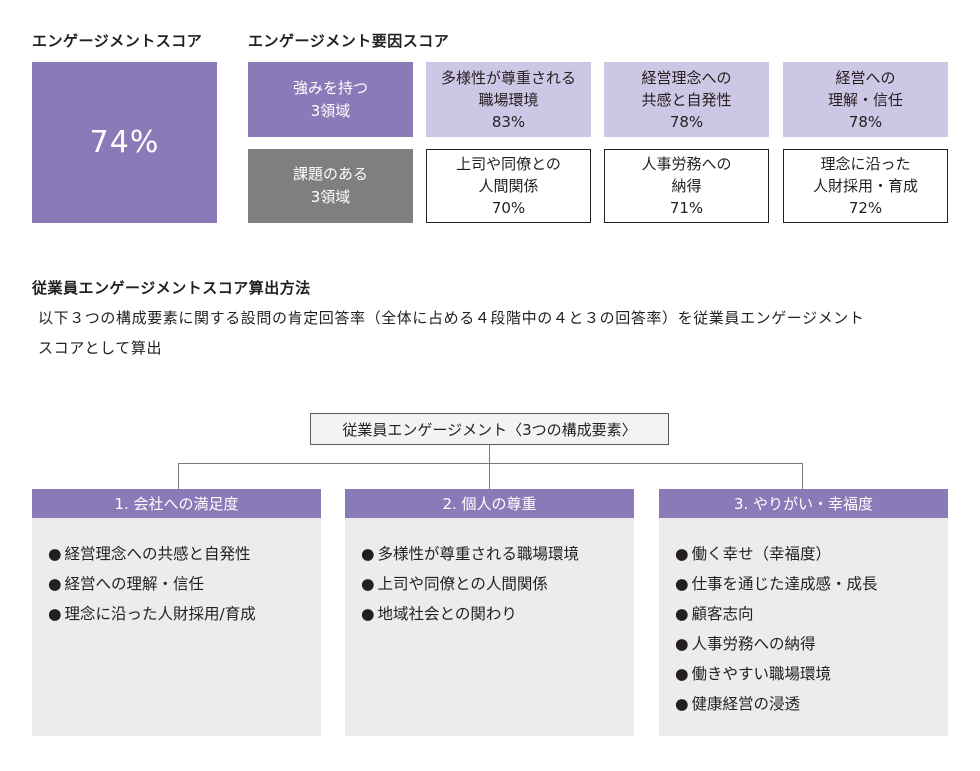 The width and height of the screenshot is (980, 771). I want to click on category-title: 2. 個人の尊重, so click(489, 504).